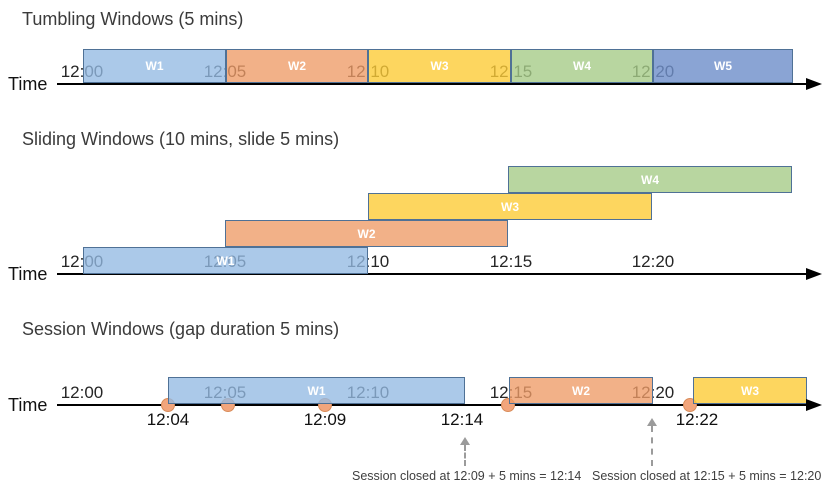  What do you see at coordinates (325, 419) in the screenshot?
I see `event-time-label: 12:09` at bounding box center [325, 419].